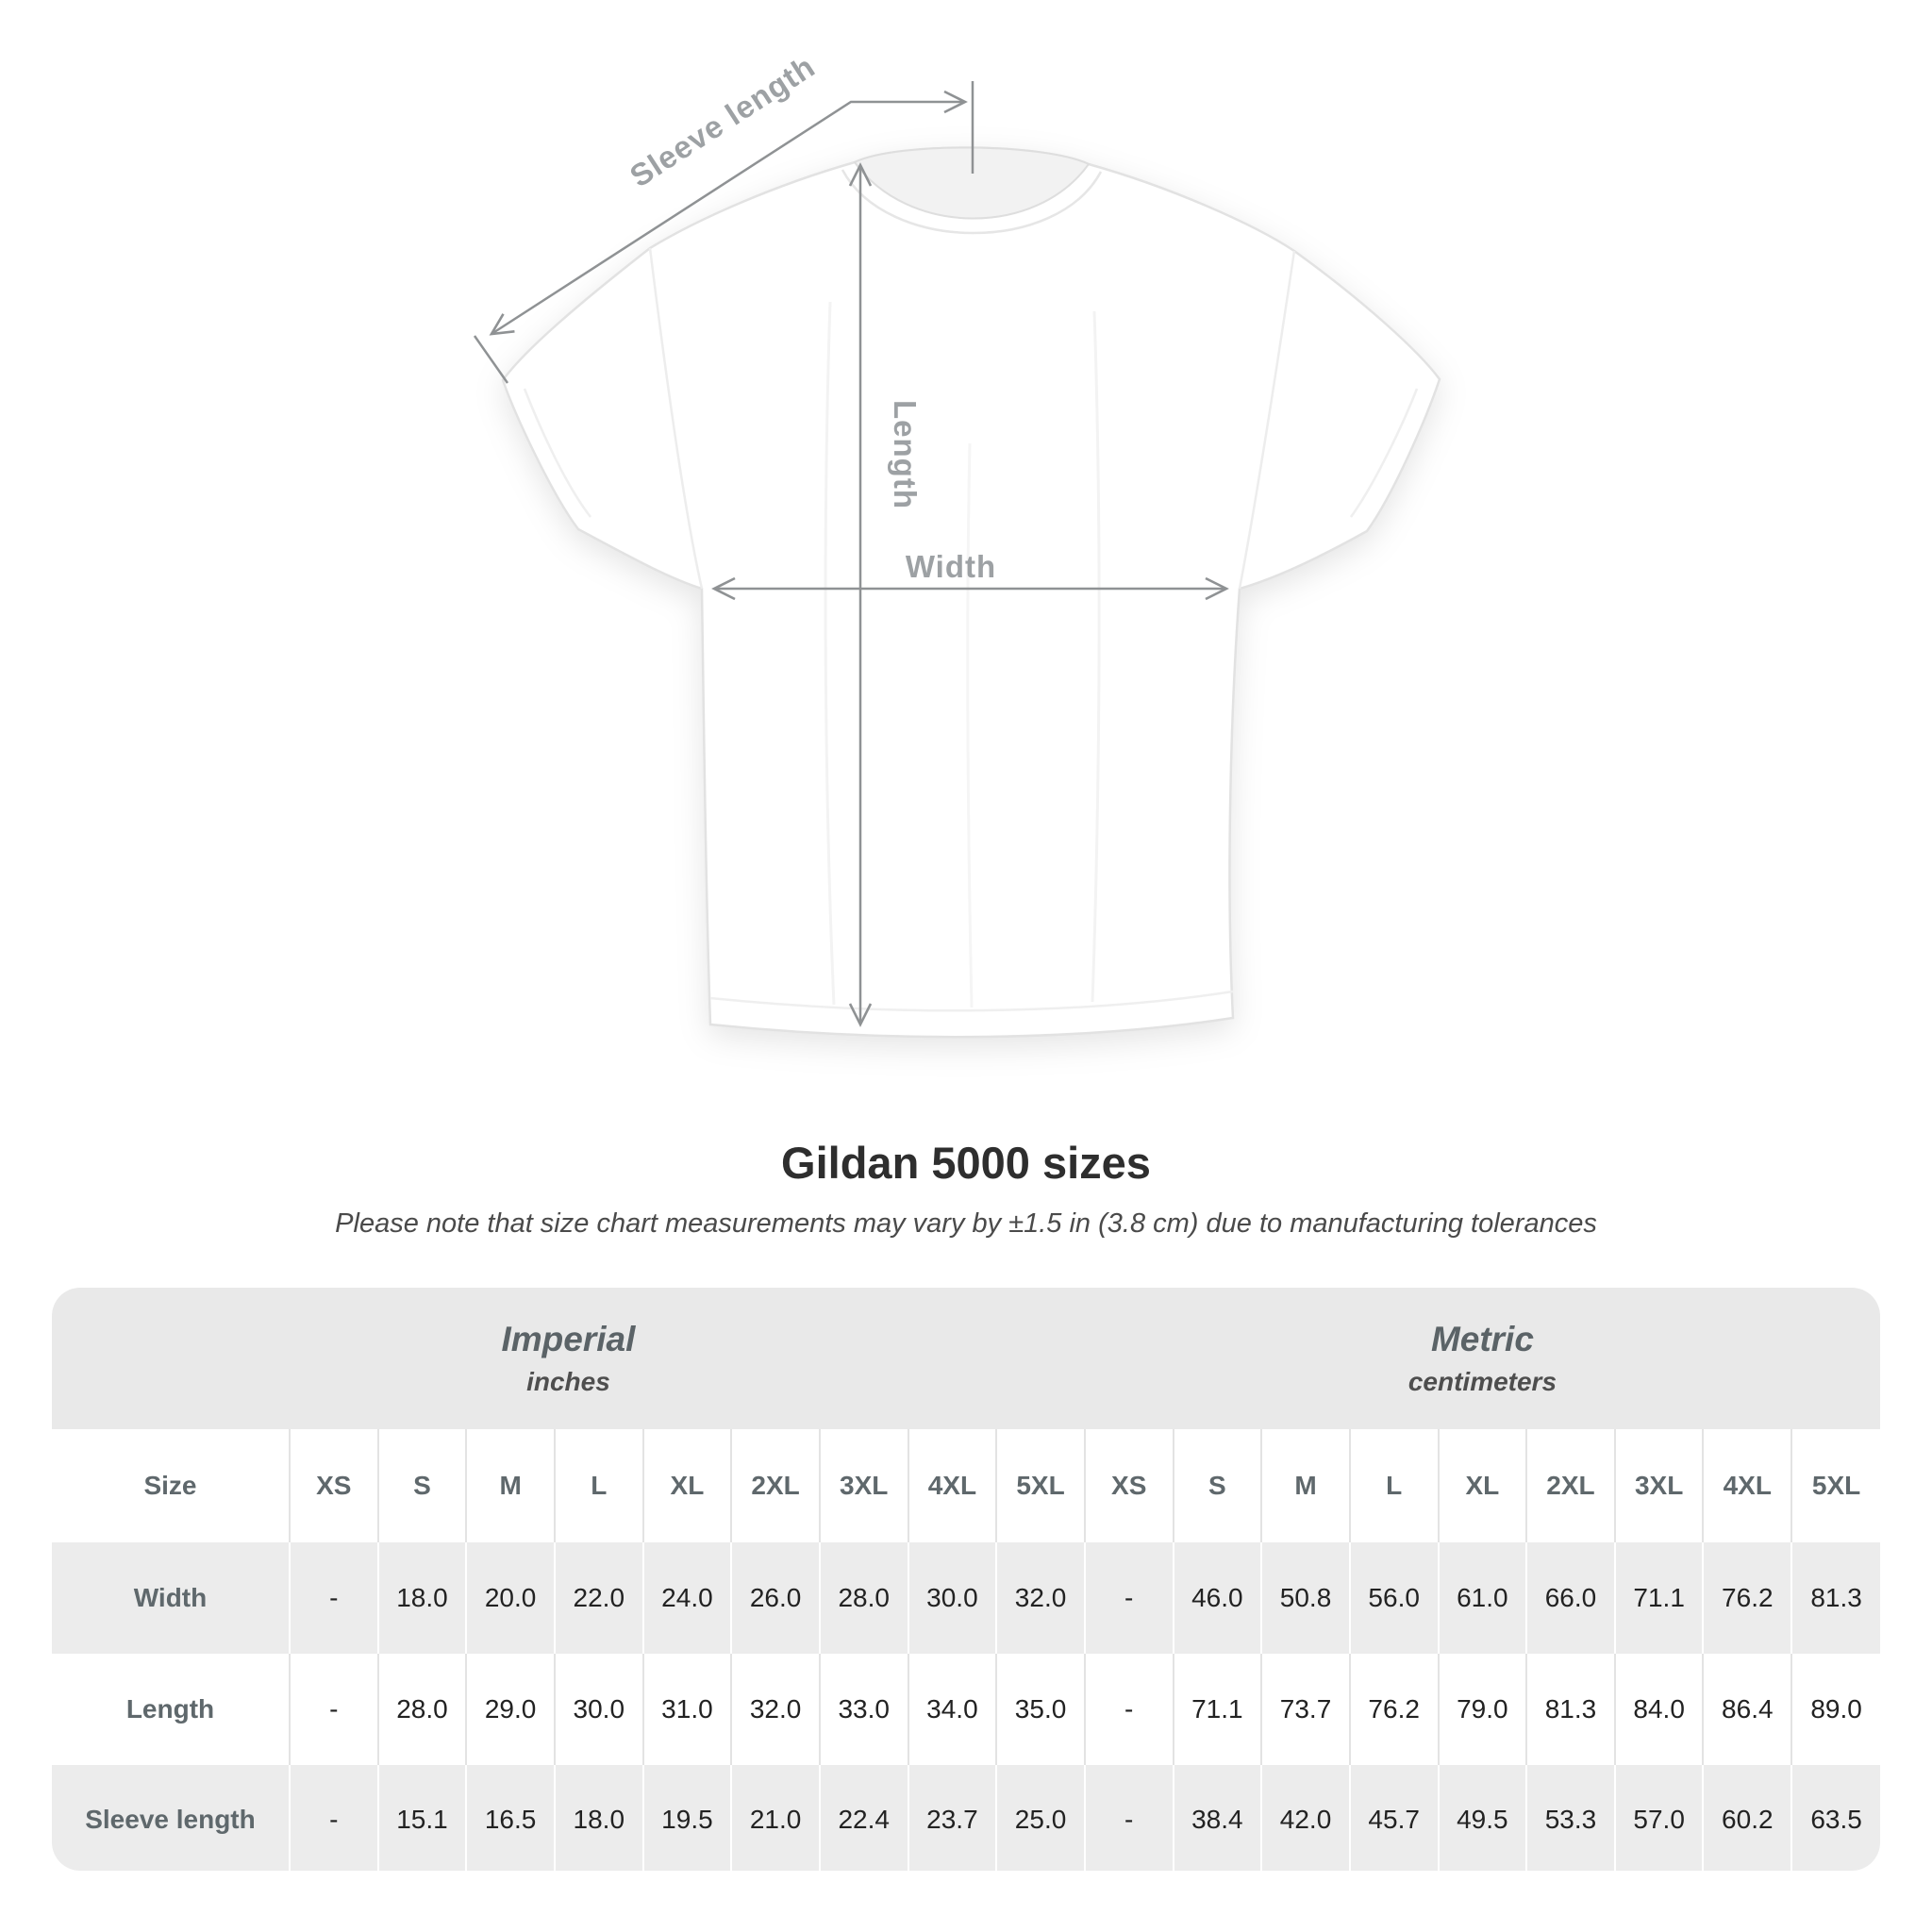 Image resolution: width=1932 pixels, height=1932 pixels. Describe the element at coordinates (1570, 1818) in the screenshot. I see `size-value-cell: 53.3` at that location.